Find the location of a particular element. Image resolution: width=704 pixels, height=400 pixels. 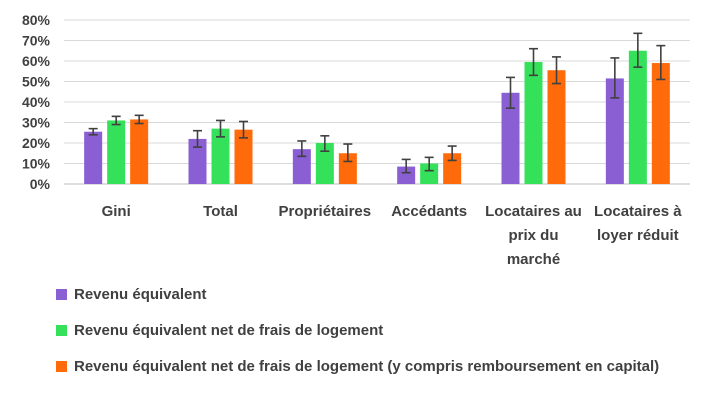

legend-label: Revenu équivalent is located at coordinates (140, 294).